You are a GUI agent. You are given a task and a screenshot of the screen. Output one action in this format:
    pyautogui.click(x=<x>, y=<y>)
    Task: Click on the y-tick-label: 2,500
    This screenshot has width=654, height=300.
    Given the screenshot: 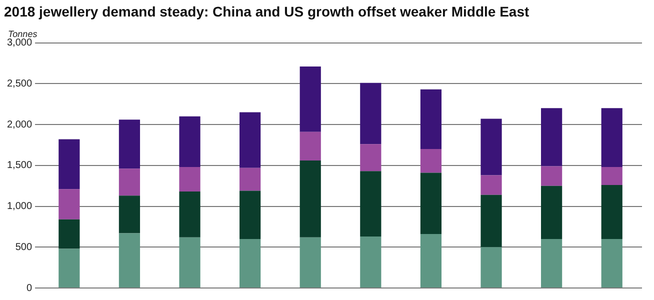 What is the action you would take?
    pyautogui.click(x=19, y=84)
    